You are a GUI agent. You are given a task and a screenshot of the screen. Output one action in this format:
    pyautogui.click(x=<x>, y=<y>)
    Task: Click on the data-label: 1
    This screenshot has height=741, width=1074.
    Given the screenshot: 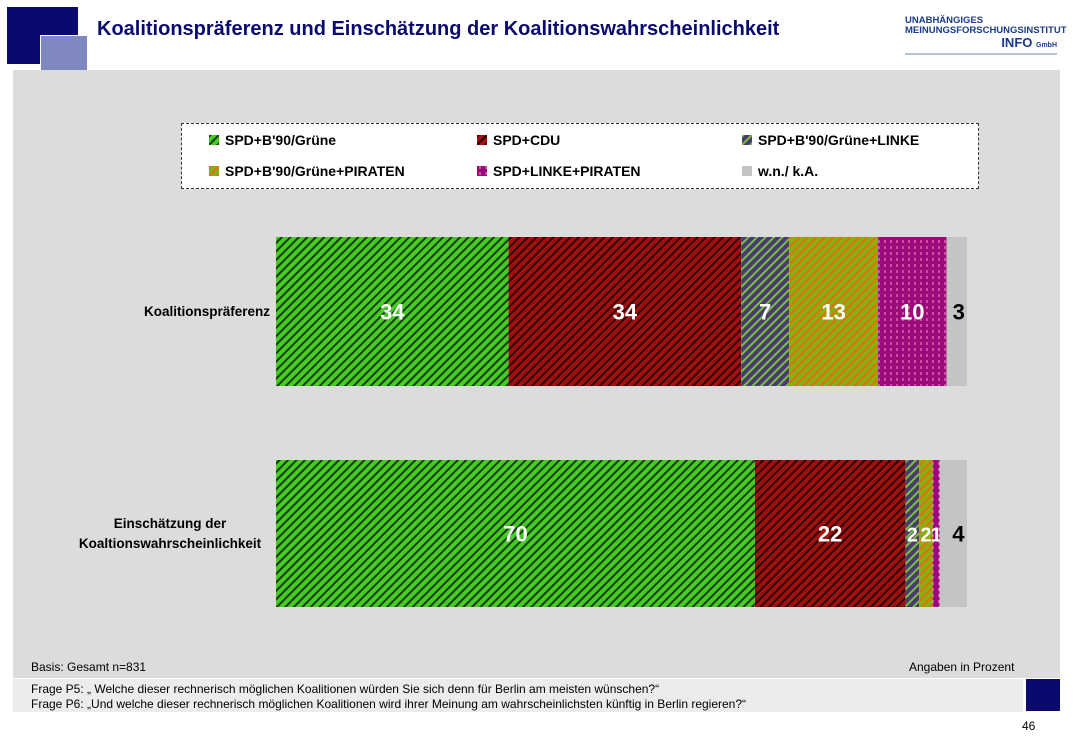 What is the action you would take?
    pyautogui.click(x=936, y=536)
    